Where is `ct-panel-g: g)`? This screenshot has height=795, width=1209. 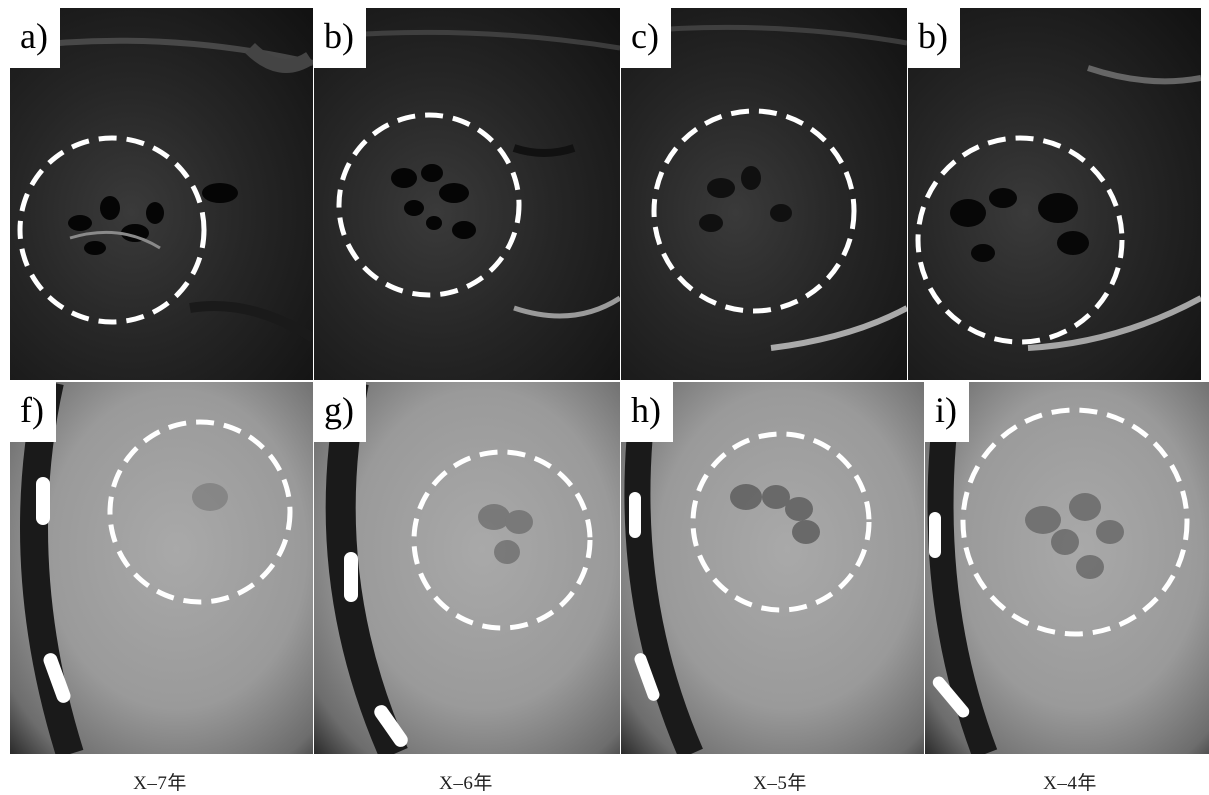 ct-panel-g: g) is located at coordinates (467, 568).